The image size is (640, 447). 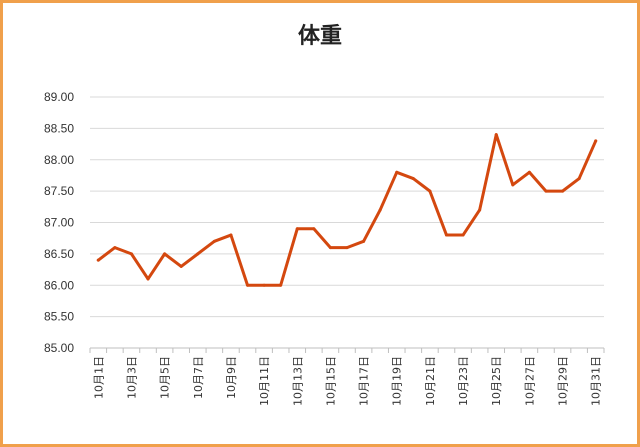 I want to click on x-tick-label: 10月17日, so click(x=364, y=381).